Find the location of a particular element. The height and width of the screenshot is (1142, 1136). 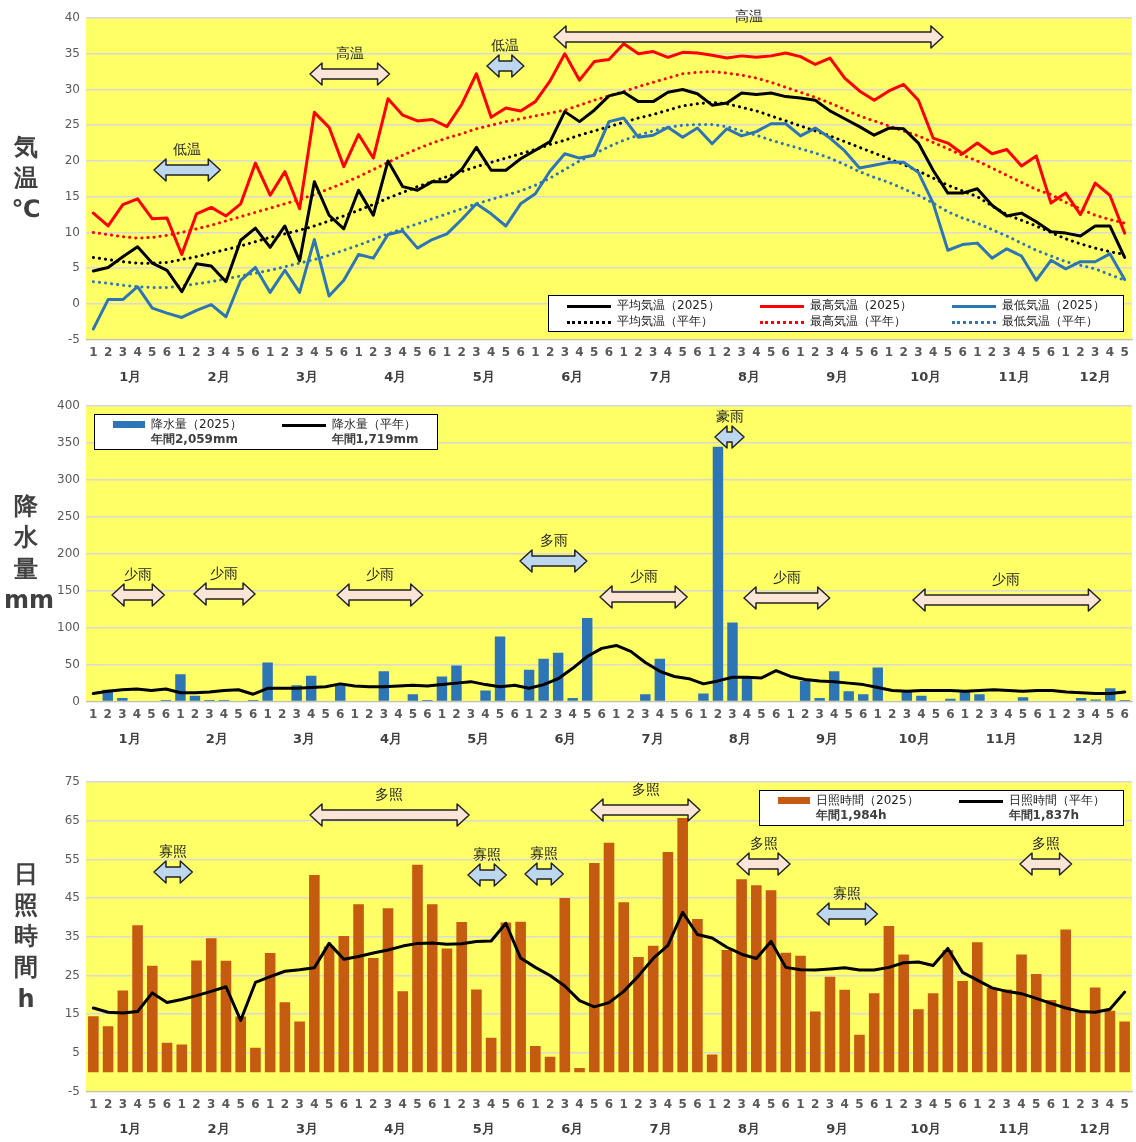

text: 5月 is located at coordinates (483, 376).